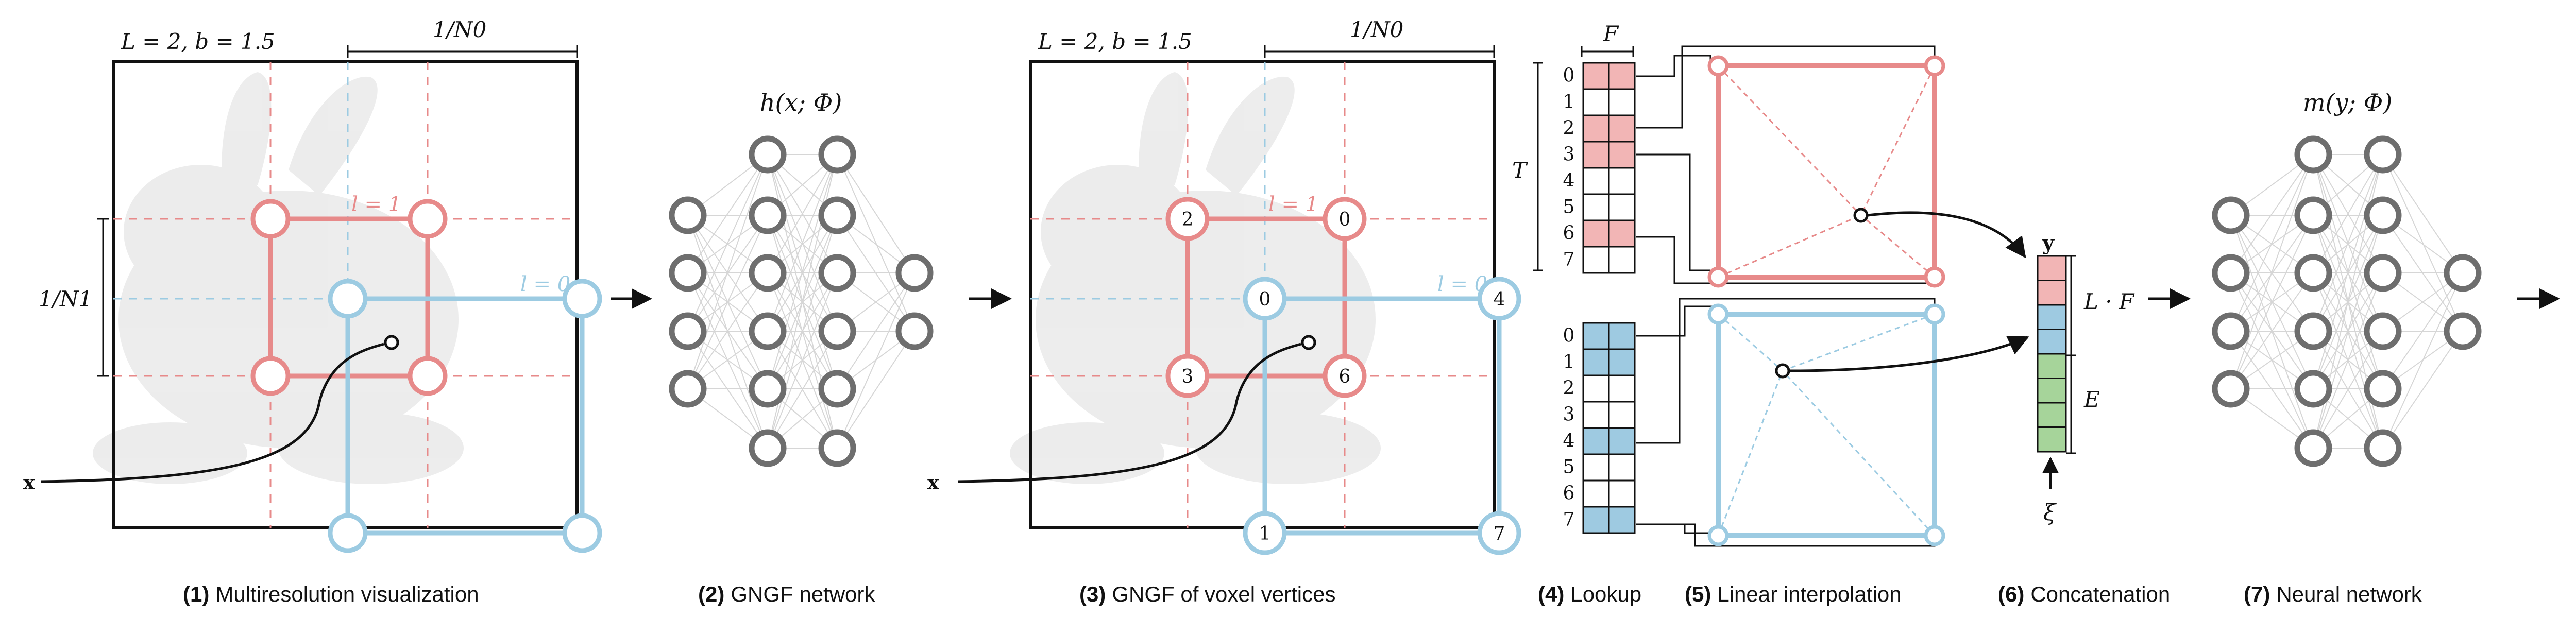 The width and height of the screenshot is (2576, 617). I want to click on table-index: 3, so click(1569, 415).